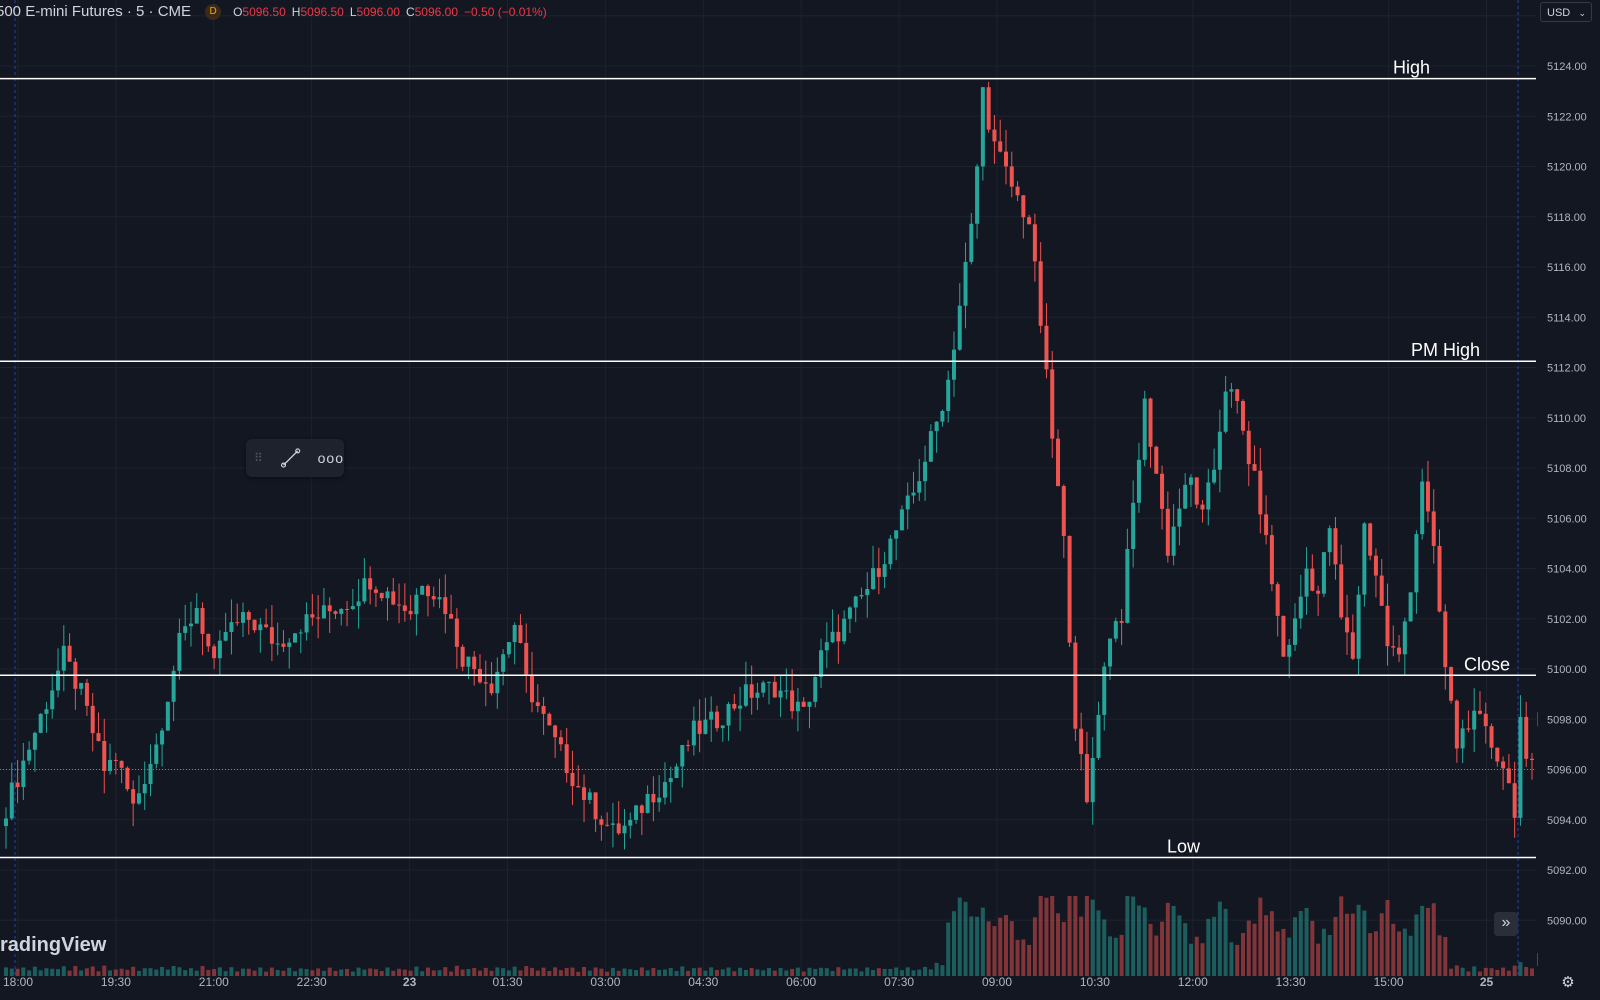 The width and height of the screenshot is (1600, 1000). I want to click on level-label: Close, so click(1487, 664).